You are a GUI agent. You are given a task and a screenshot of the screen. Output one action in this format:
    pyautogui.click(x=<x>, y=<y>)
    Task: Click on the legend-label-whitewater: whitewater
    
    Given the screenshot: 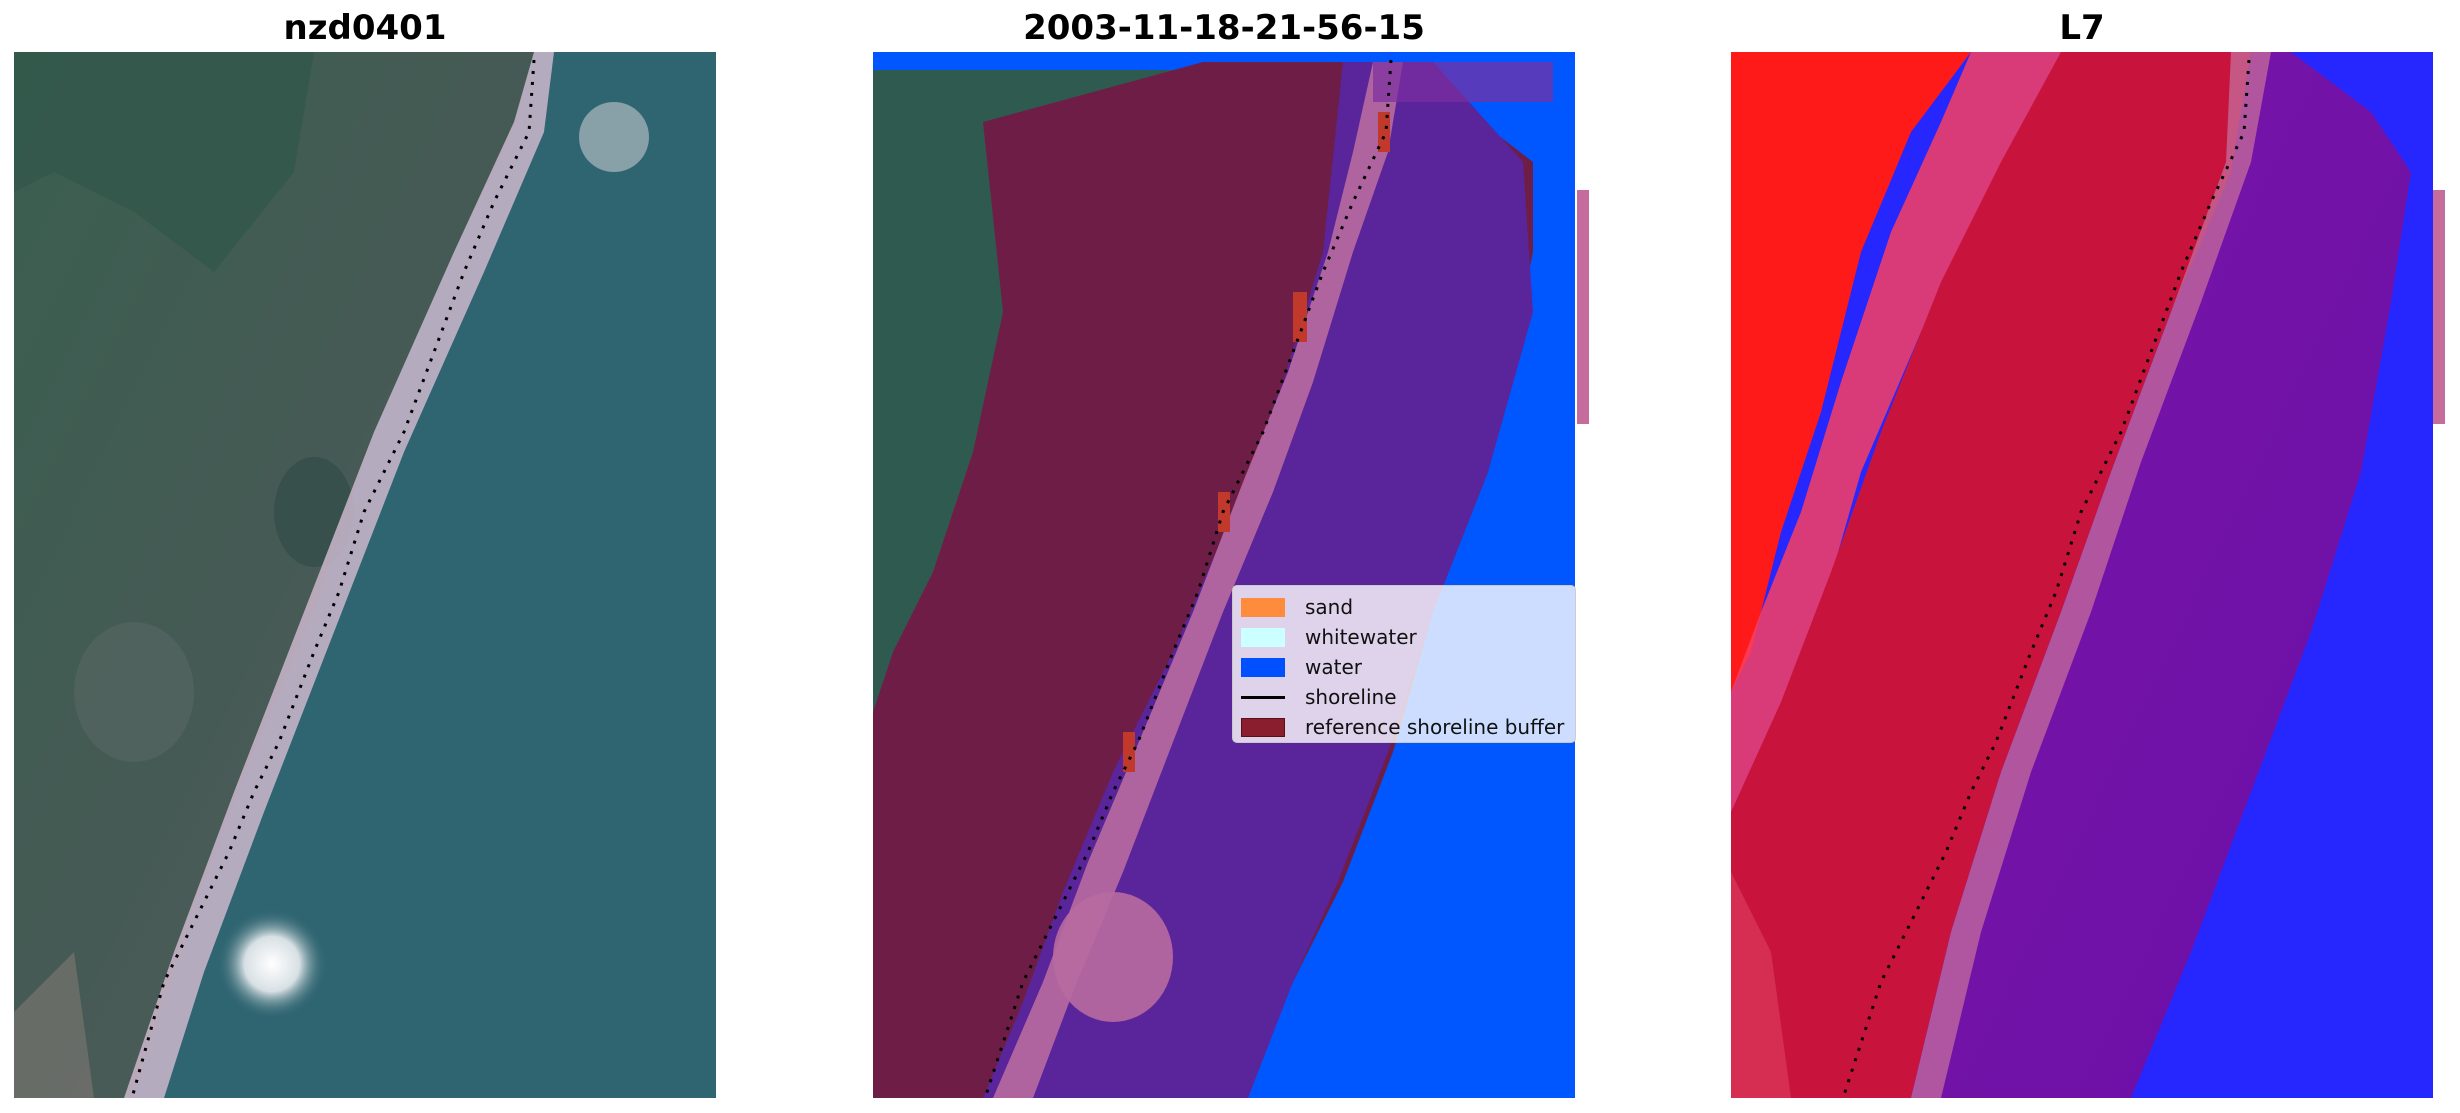 What is the action you would take?
    pyautogui.click(x=1361, y=637)
    